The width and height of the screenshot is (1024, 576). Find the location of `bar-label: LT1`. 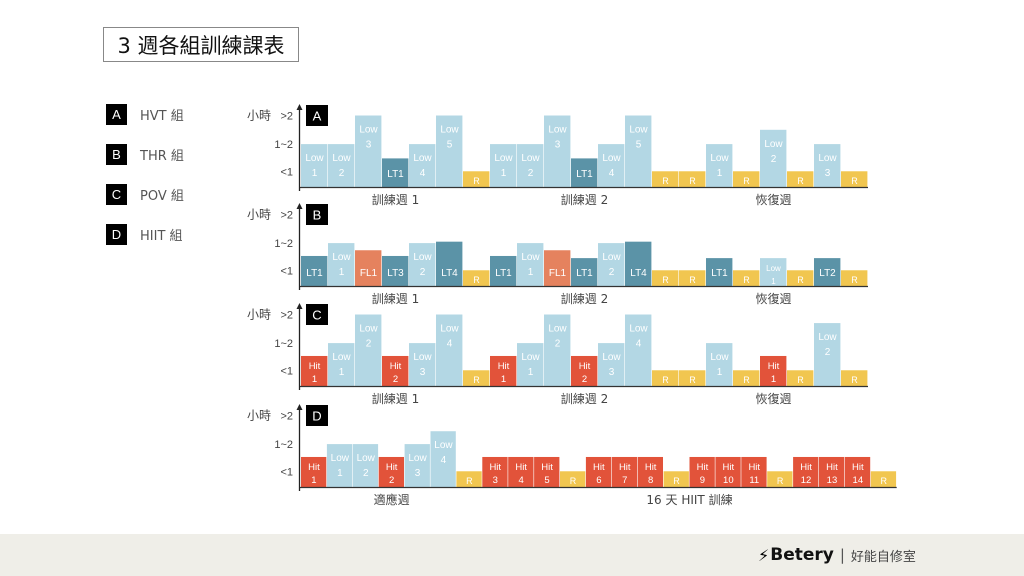

bar-label: LT1 is located at coordinates (719, 273).